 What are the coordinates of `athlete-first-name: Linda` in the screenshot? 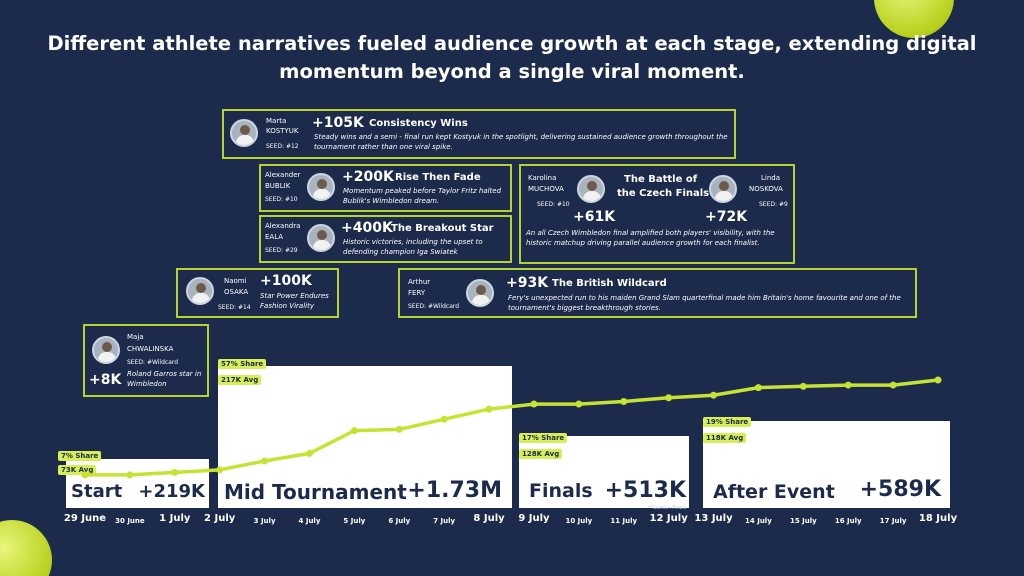 It's located at (771, 178).